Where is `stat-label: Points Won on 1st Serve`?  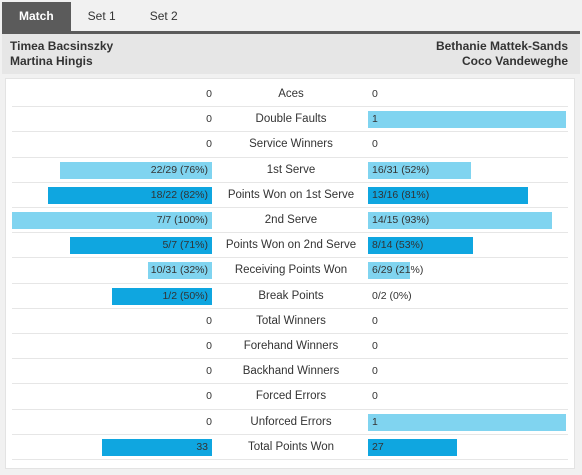
stat-label: Points Won on 1st Serve is located at coordinates (291, 194).